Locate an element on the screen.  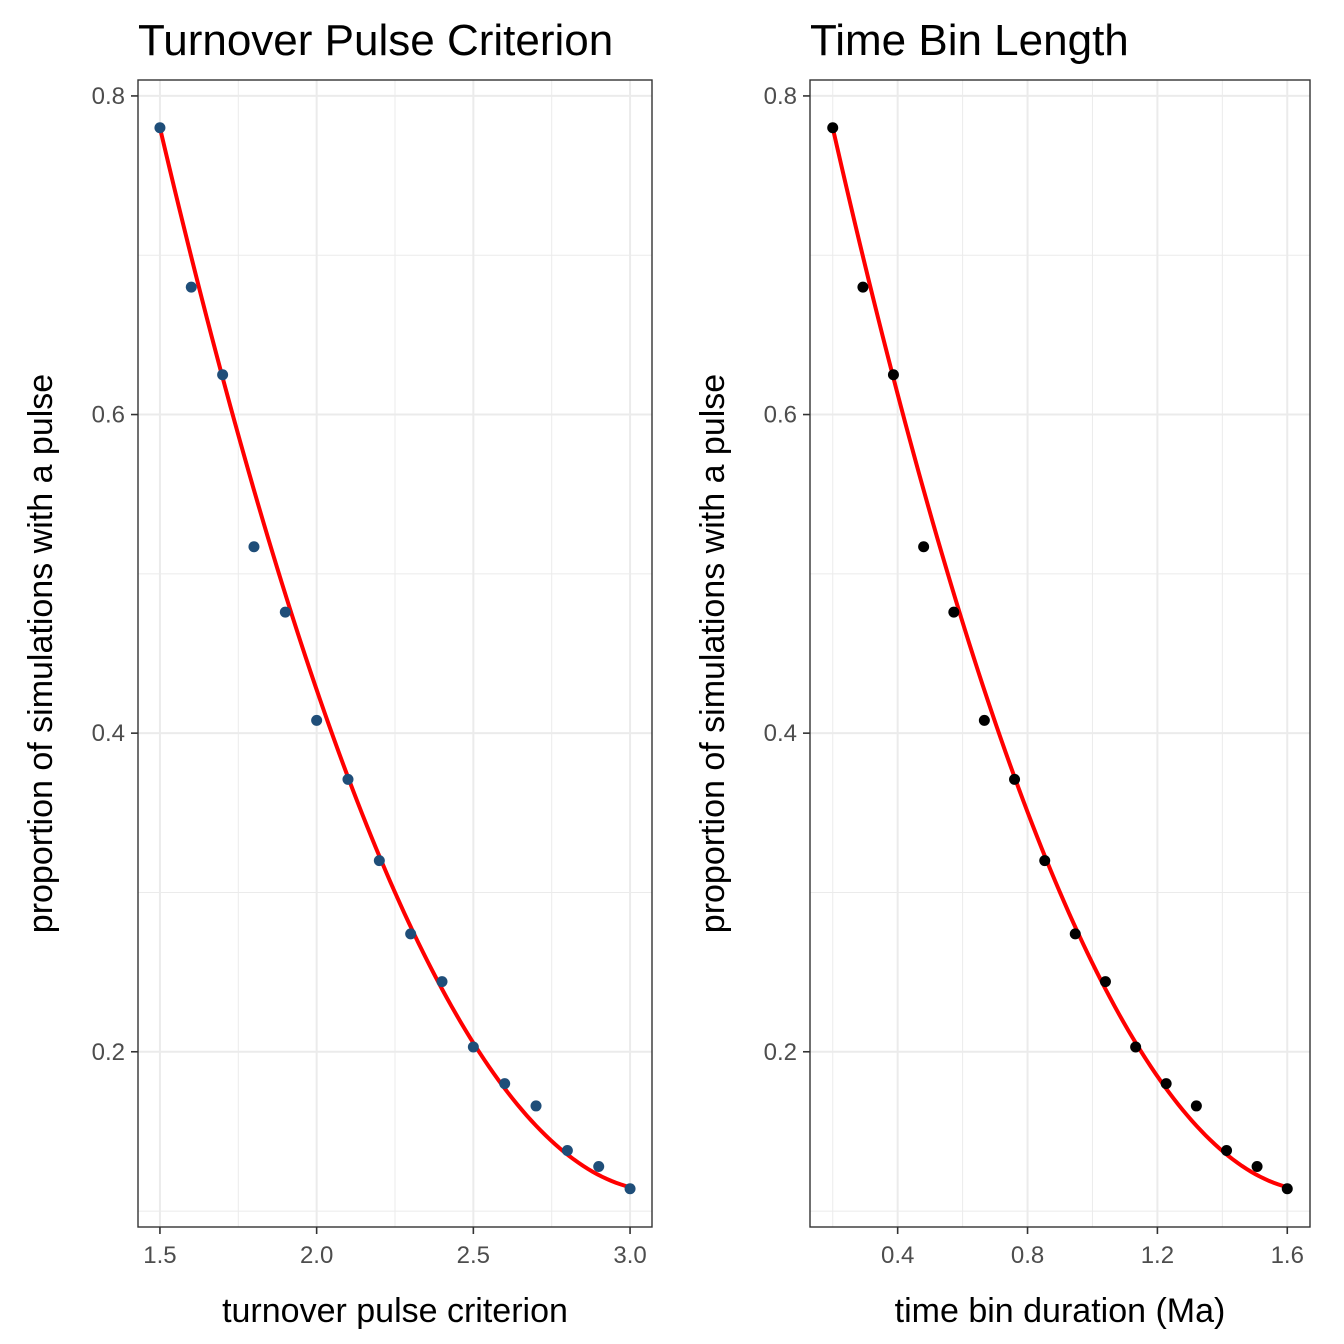
x-tick-label: 2.0 is located at coordinates (316, 1255).